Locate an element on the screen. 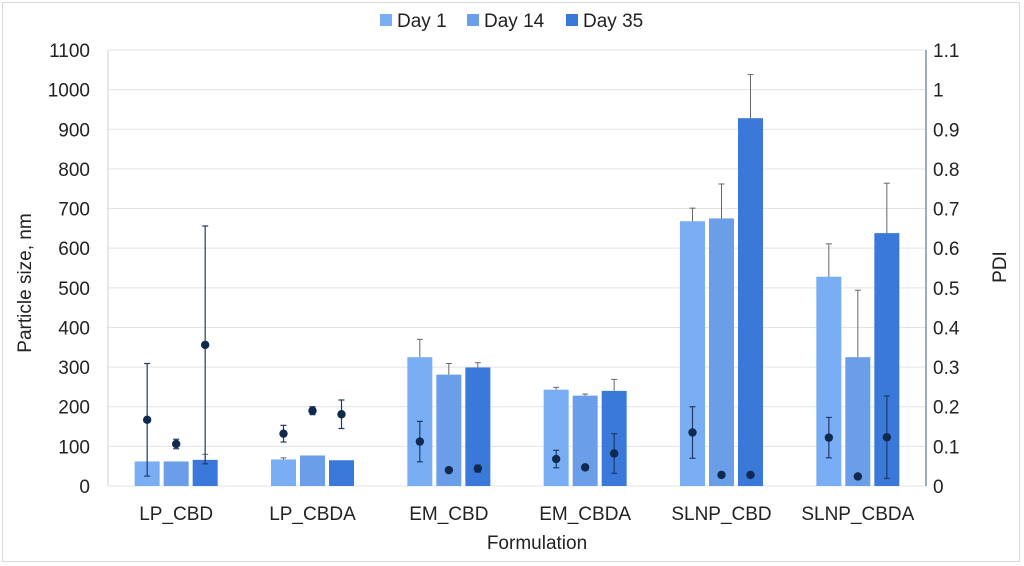 This screenshot has height=566, width=1024. y2-tick-label: 1 is located at coordinates (938, 91).